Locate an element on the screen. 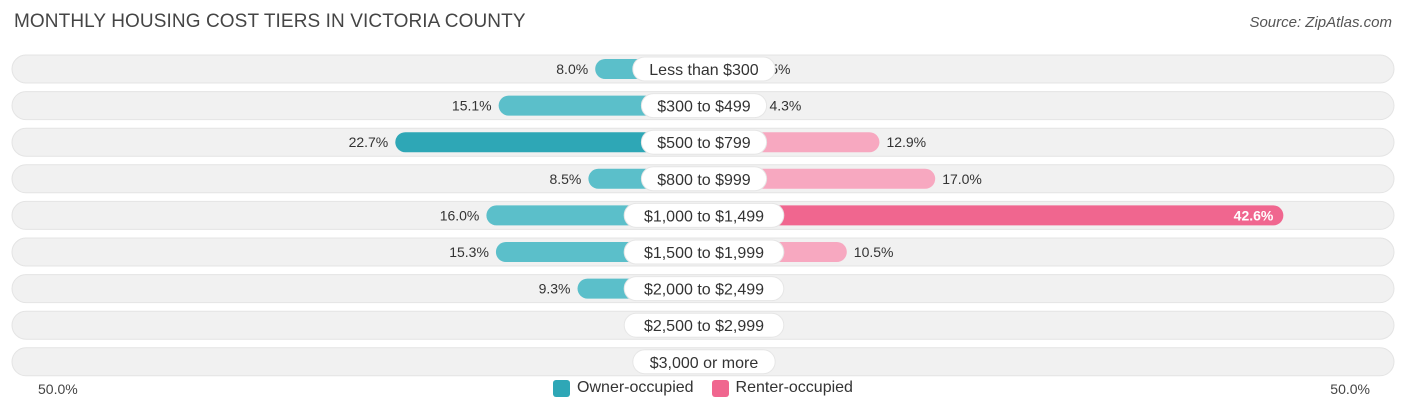 This screenshot has height=414, width=1406. legend: Owner-occupied Renter-occupied is located at coordinates (703, 388).